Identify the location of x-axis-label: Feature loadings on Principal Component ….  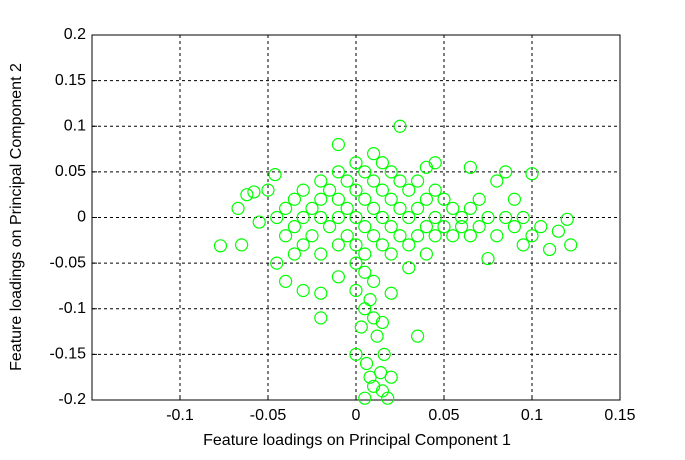
(357, 440).